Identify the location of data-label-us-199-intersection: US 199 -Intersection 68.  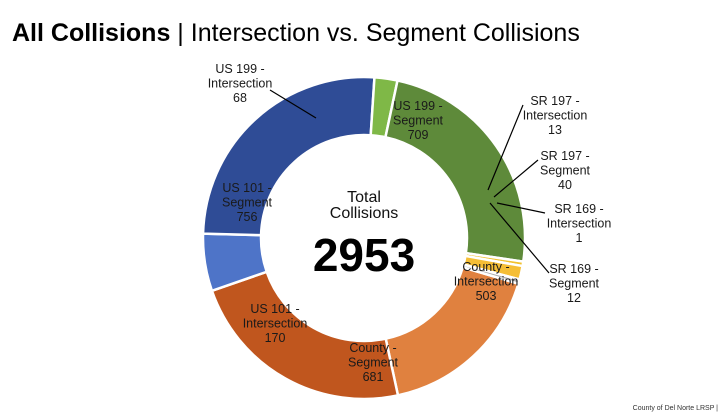
(240, 83).